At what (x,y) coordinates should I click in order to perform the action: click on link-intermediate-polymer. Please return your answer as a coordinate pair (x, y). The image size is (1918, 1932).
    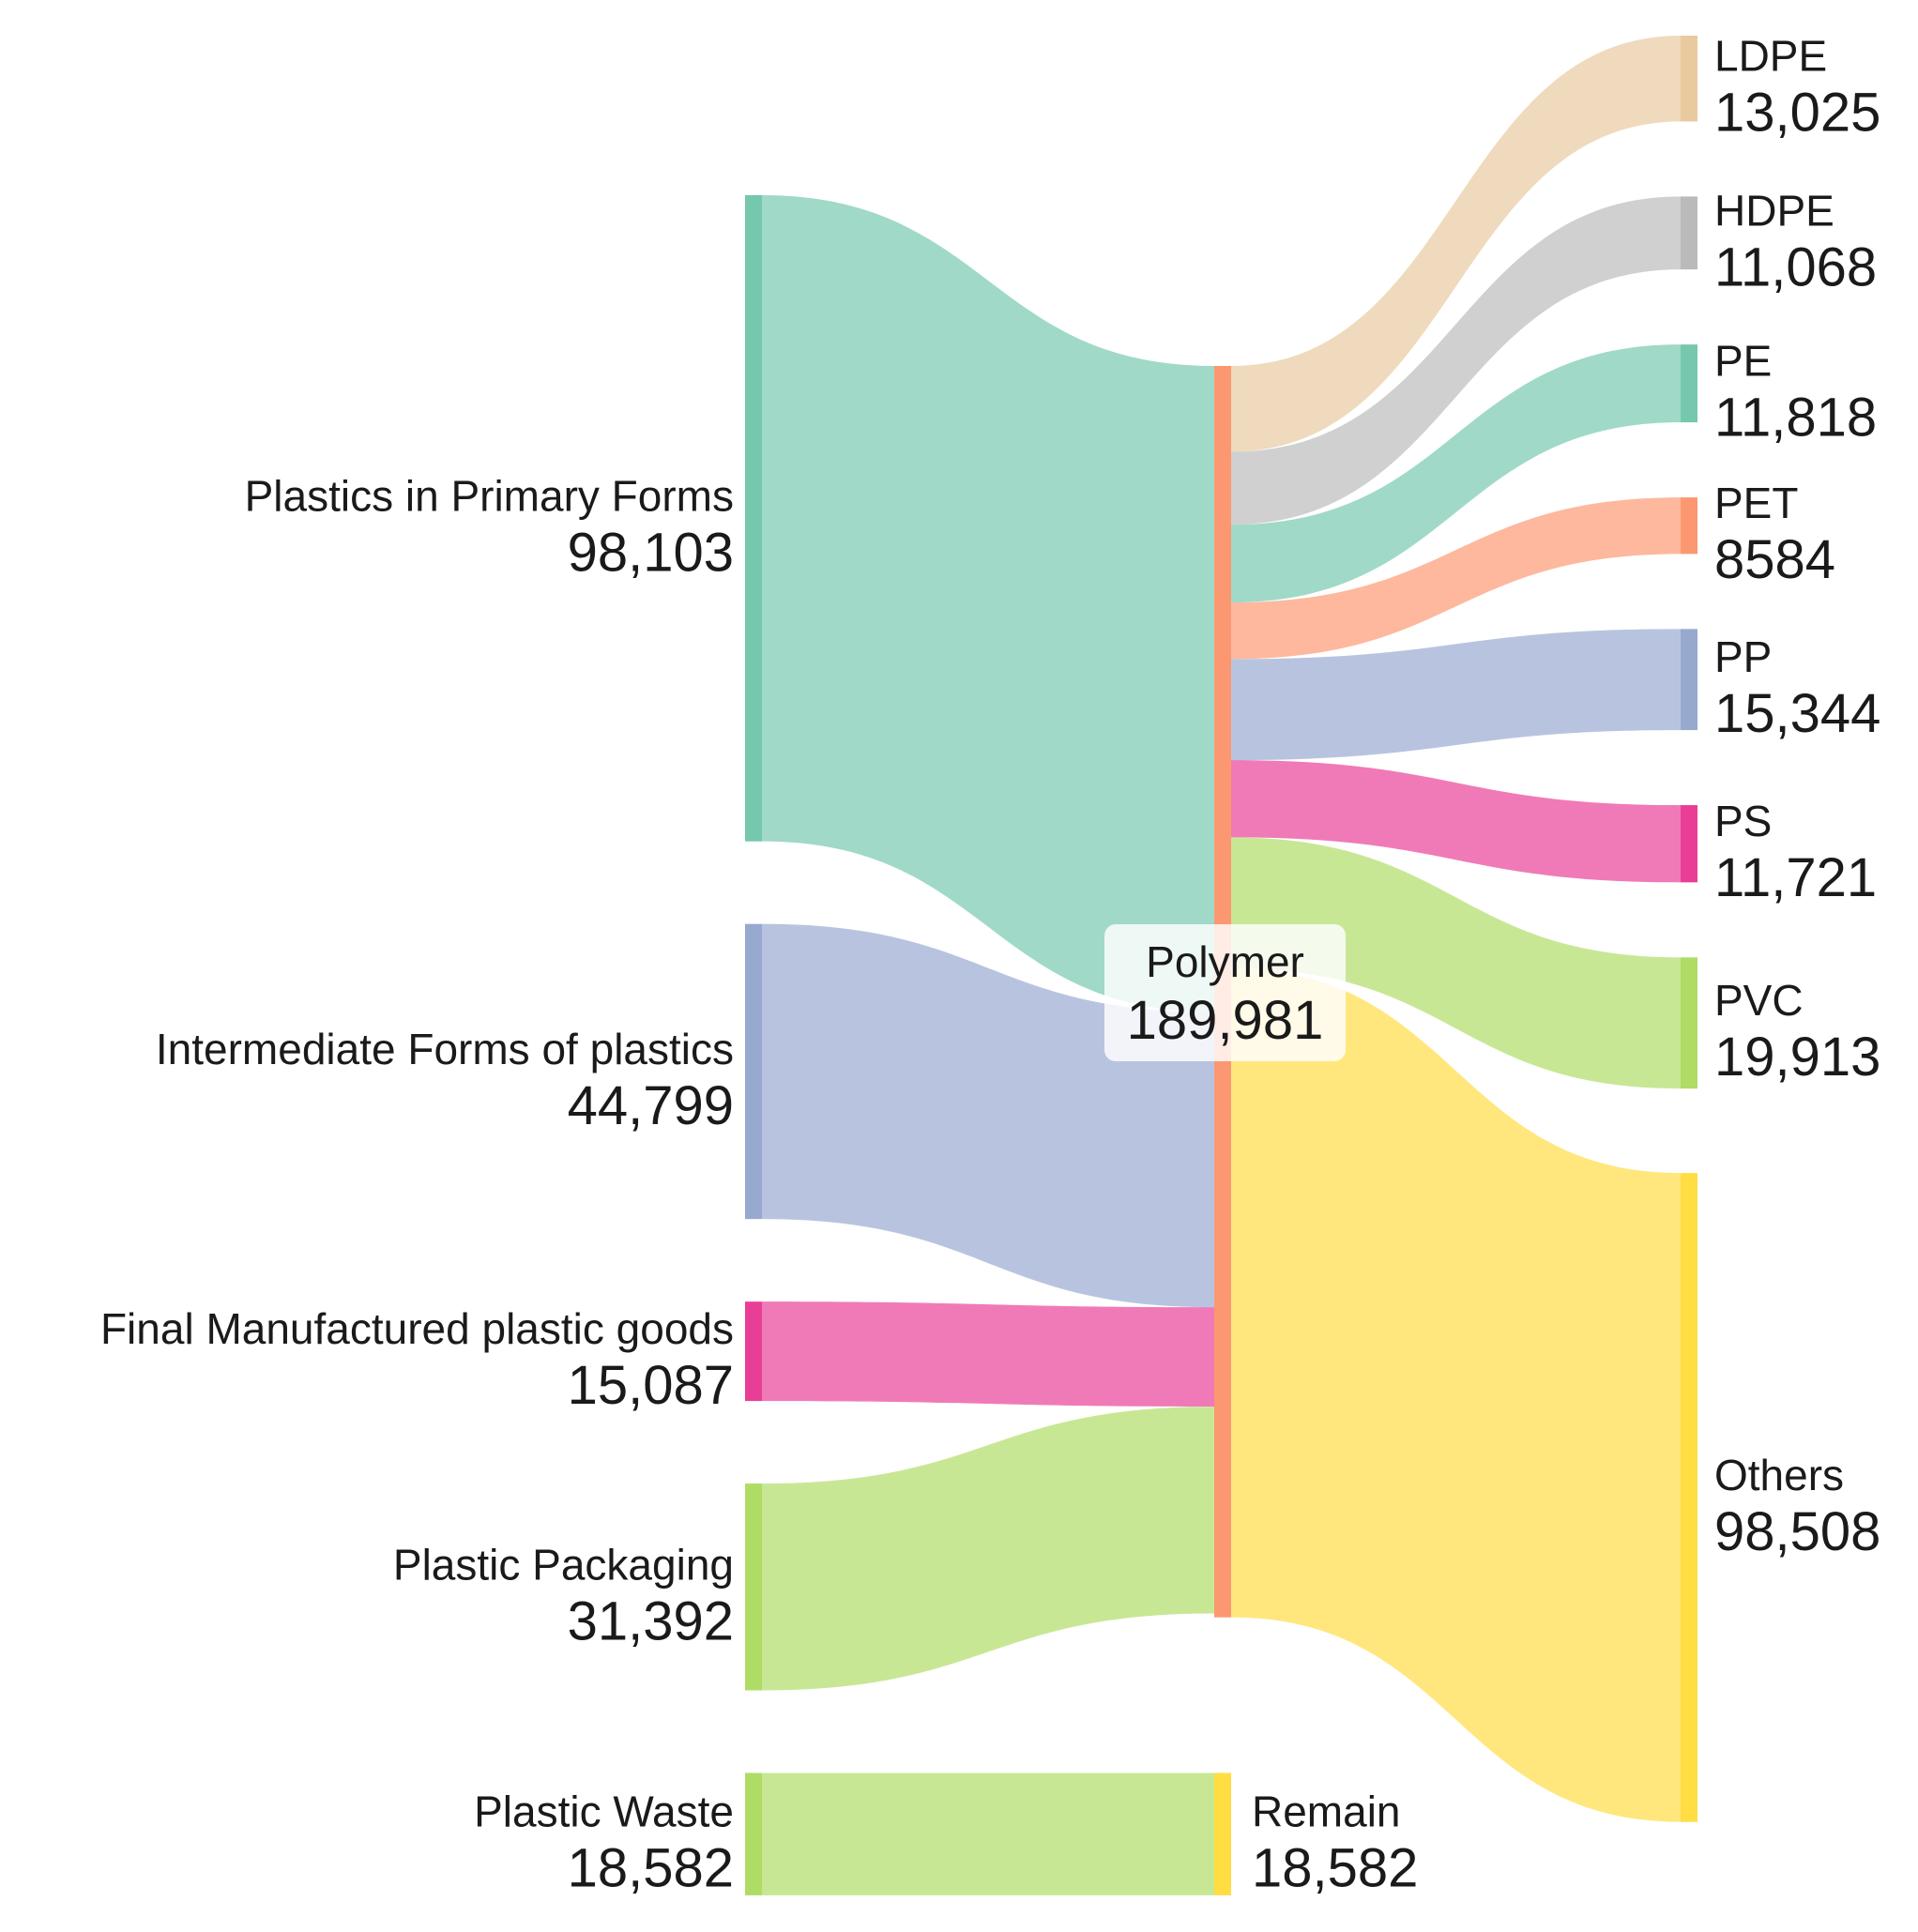
    Looking at the image, I should click on (988, 1115).